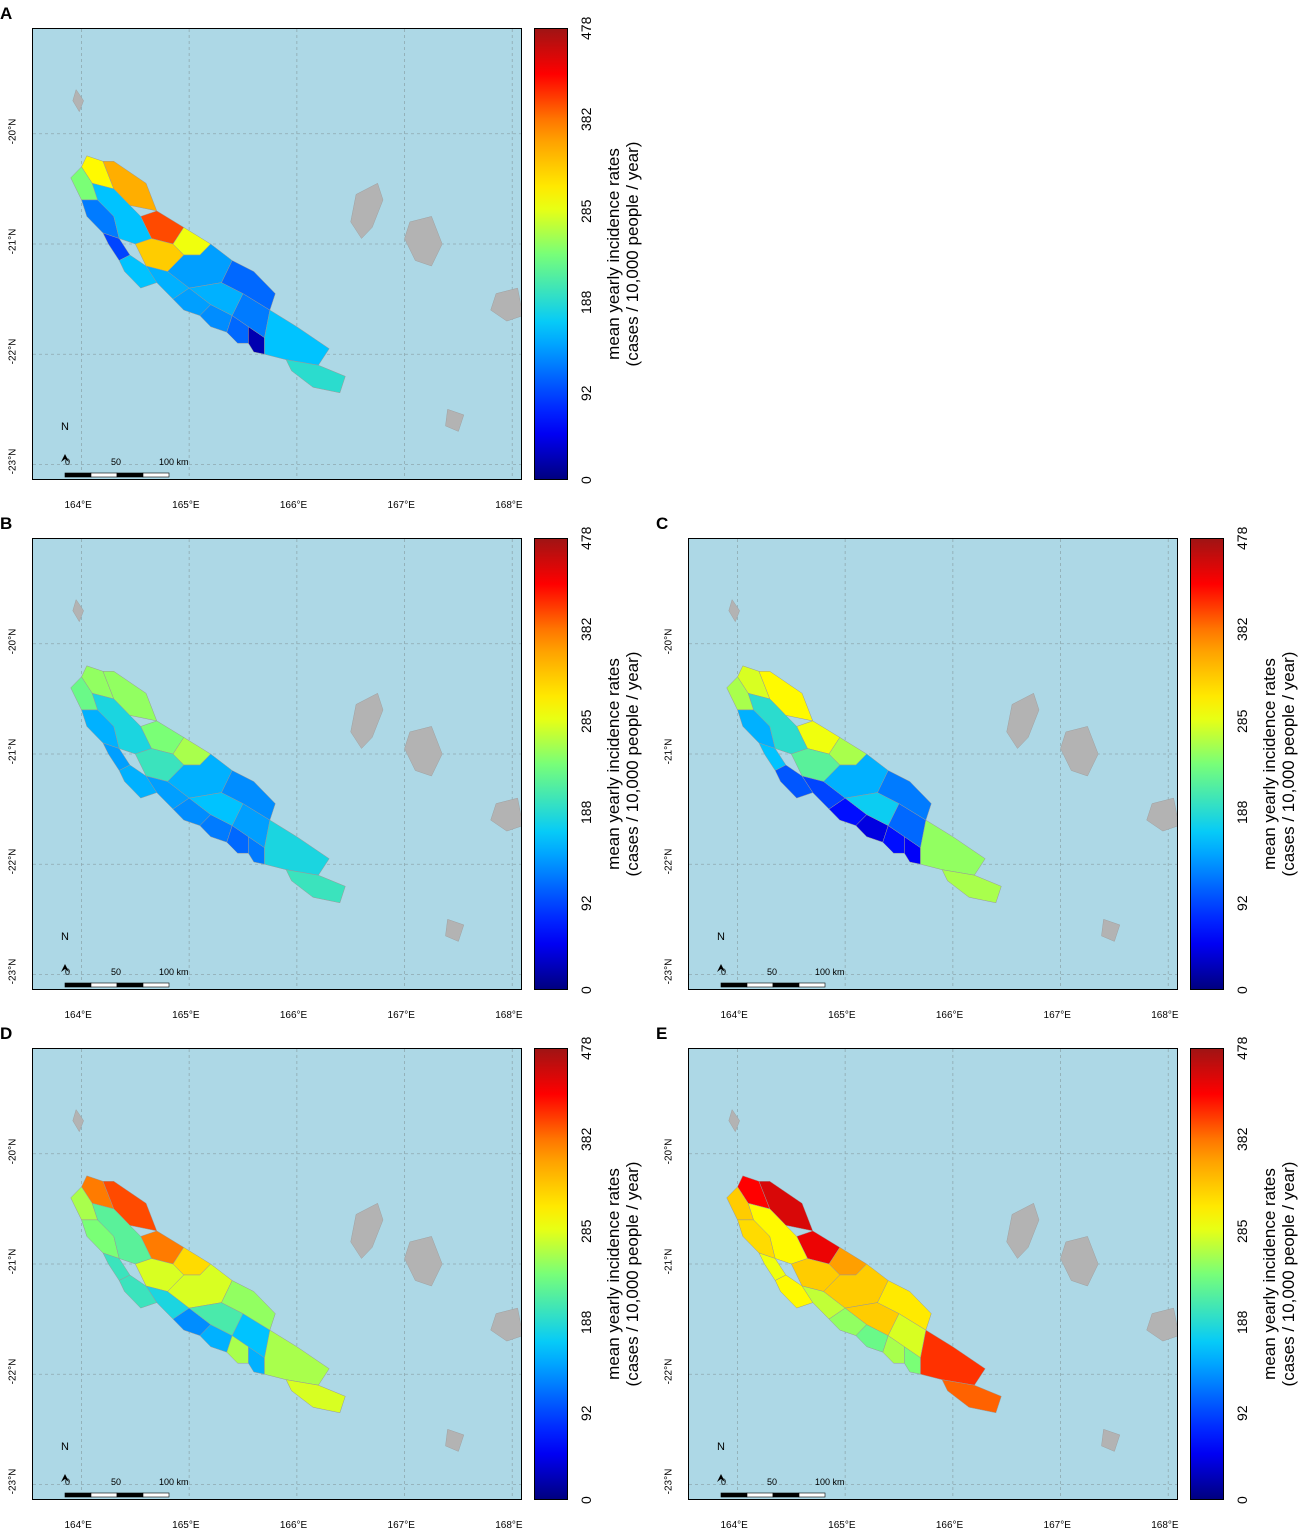 The height and width of the screenshot is (1534, 1309). What do you see at coordinates (1165, 1525) in the screenshot?
I see `longitude-label: 168°E` at bounding box center [1165, 1525].